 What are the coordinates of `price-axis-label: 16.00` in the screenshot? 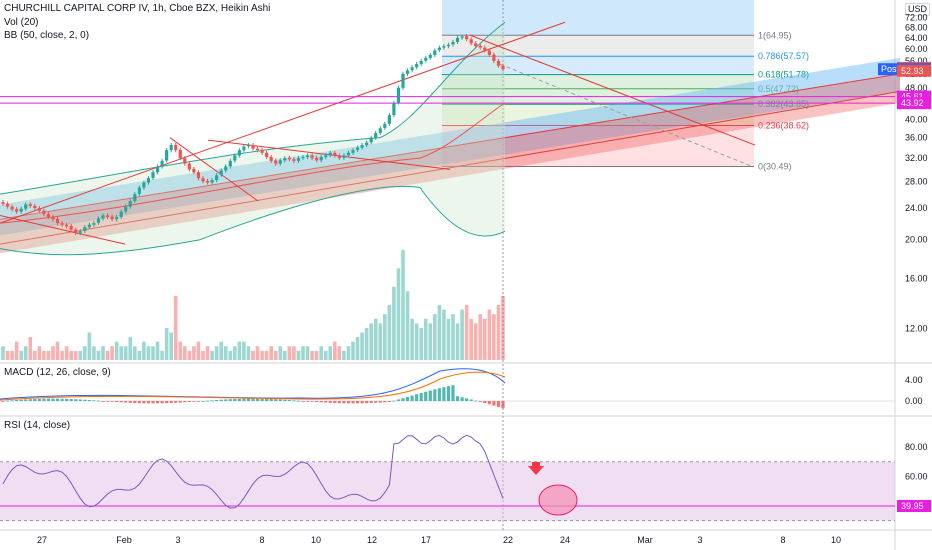 It's located at (916, 278).